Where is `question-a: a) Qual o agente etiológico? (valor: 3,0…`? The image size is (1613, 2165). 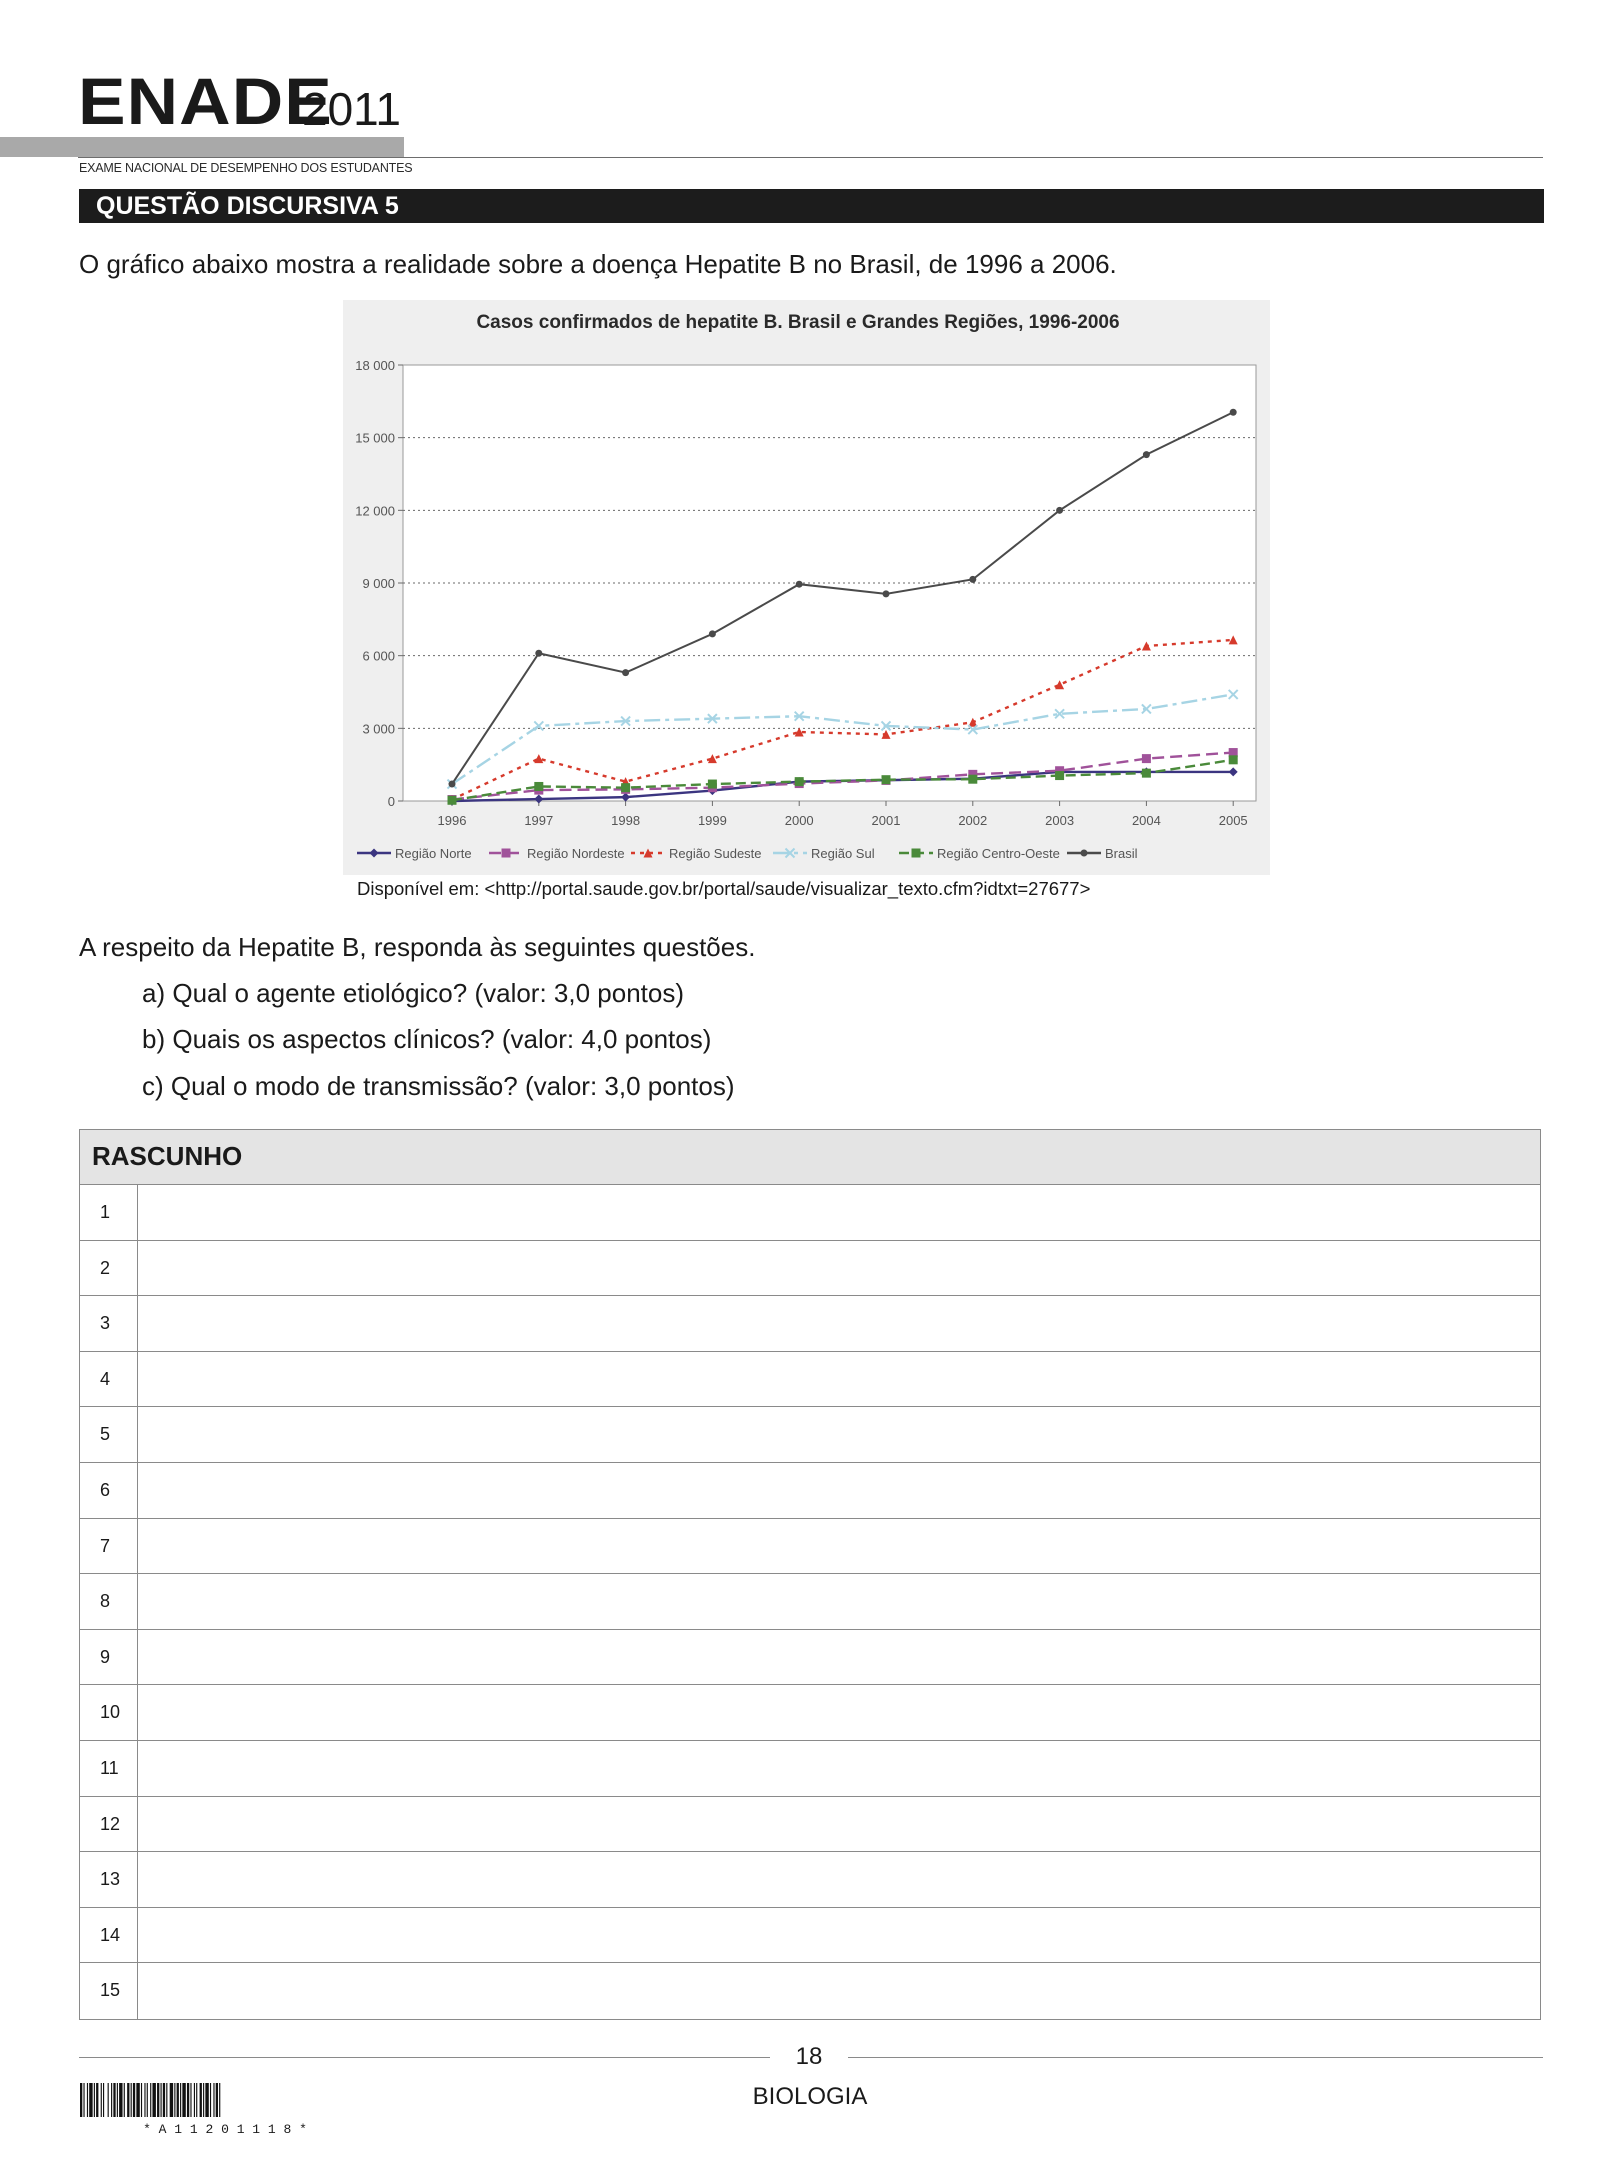 question-a: a) Qual o agente etiológico? (valor: 3,0… is located at coordinates (413, 993).